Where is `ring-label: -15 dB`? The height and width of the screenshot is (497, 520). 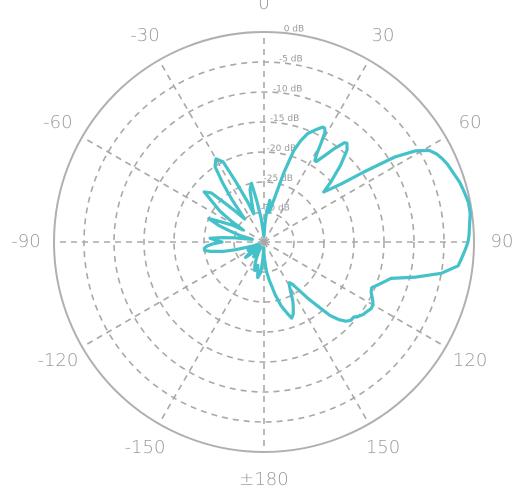
ring-label: -15 dB is located at coordinates (284, 119).